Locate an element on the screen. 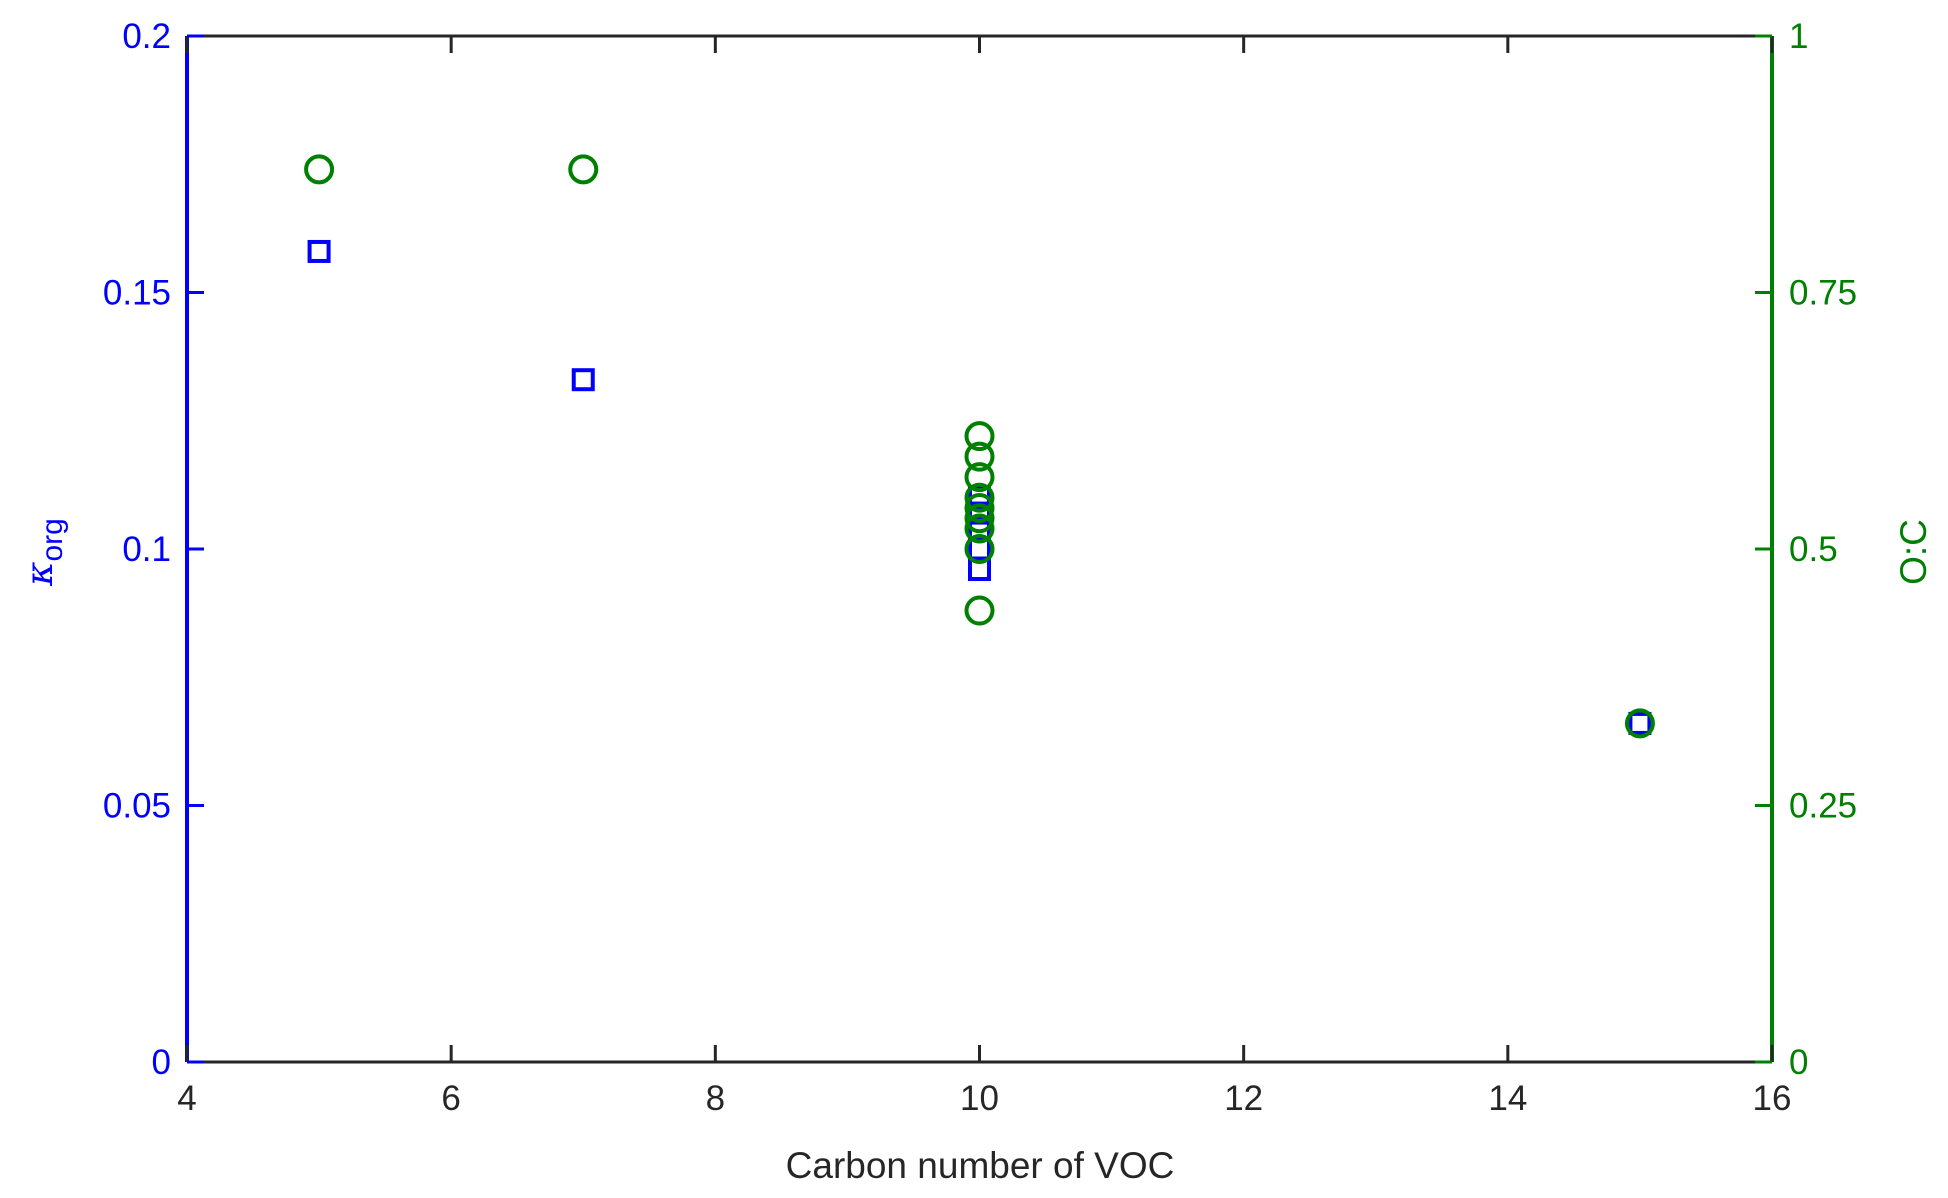 This screenshot has width=1948, height=1198. x-axis-title: Carbon number of VOC is located at coordinates (980, 1165).